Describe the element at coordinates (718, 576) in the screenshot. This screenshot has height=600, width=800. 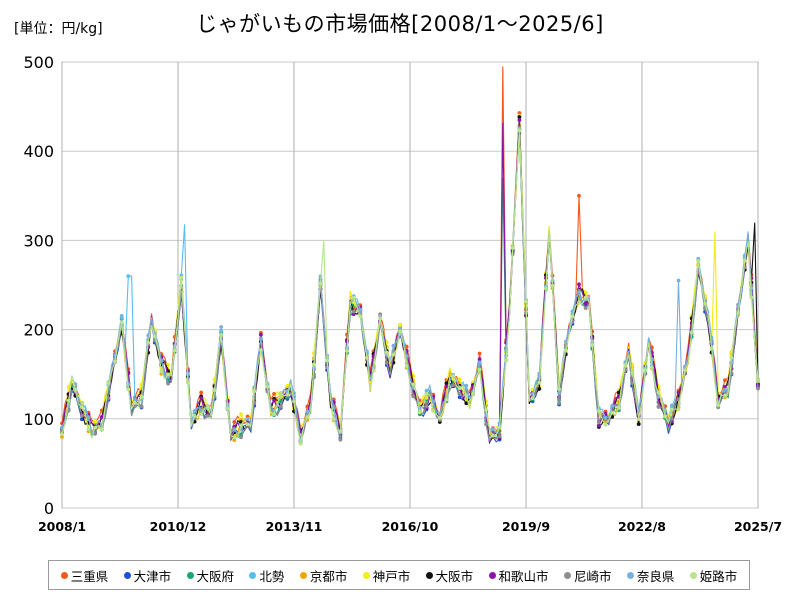
I see `legend-label: 姫路市` at that location.